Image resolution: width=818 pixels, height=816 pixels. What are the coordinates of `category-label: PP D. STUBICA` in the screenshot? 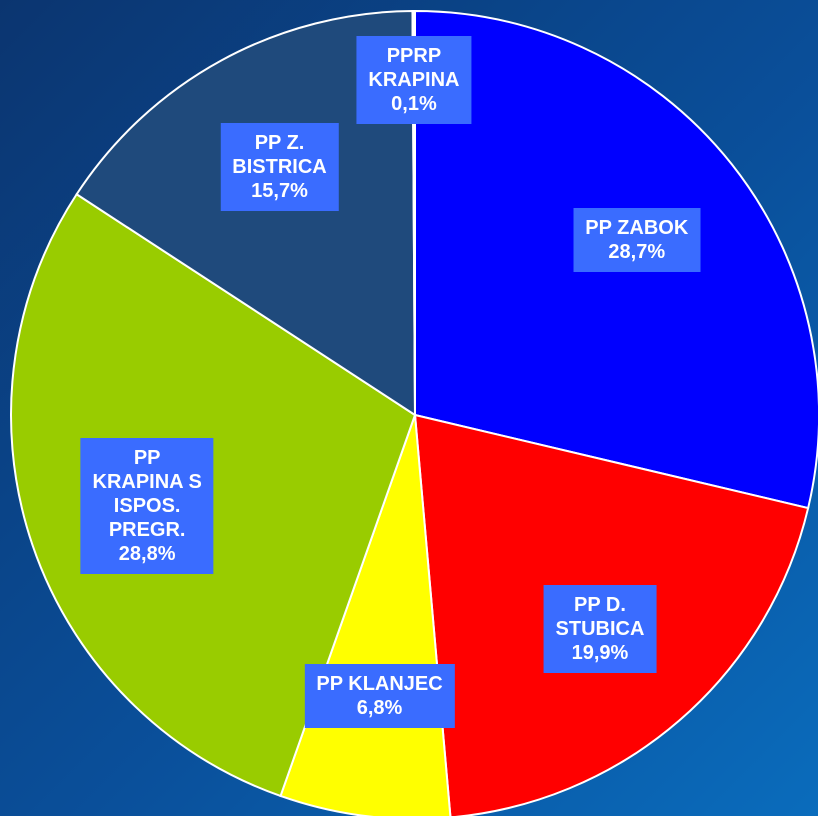 It's located at (600, 616).